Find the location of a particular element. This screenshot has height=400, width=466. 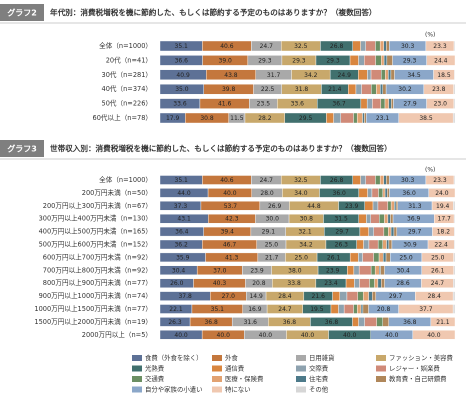

value-label: 20.8 is located at coordinates (384, 309).